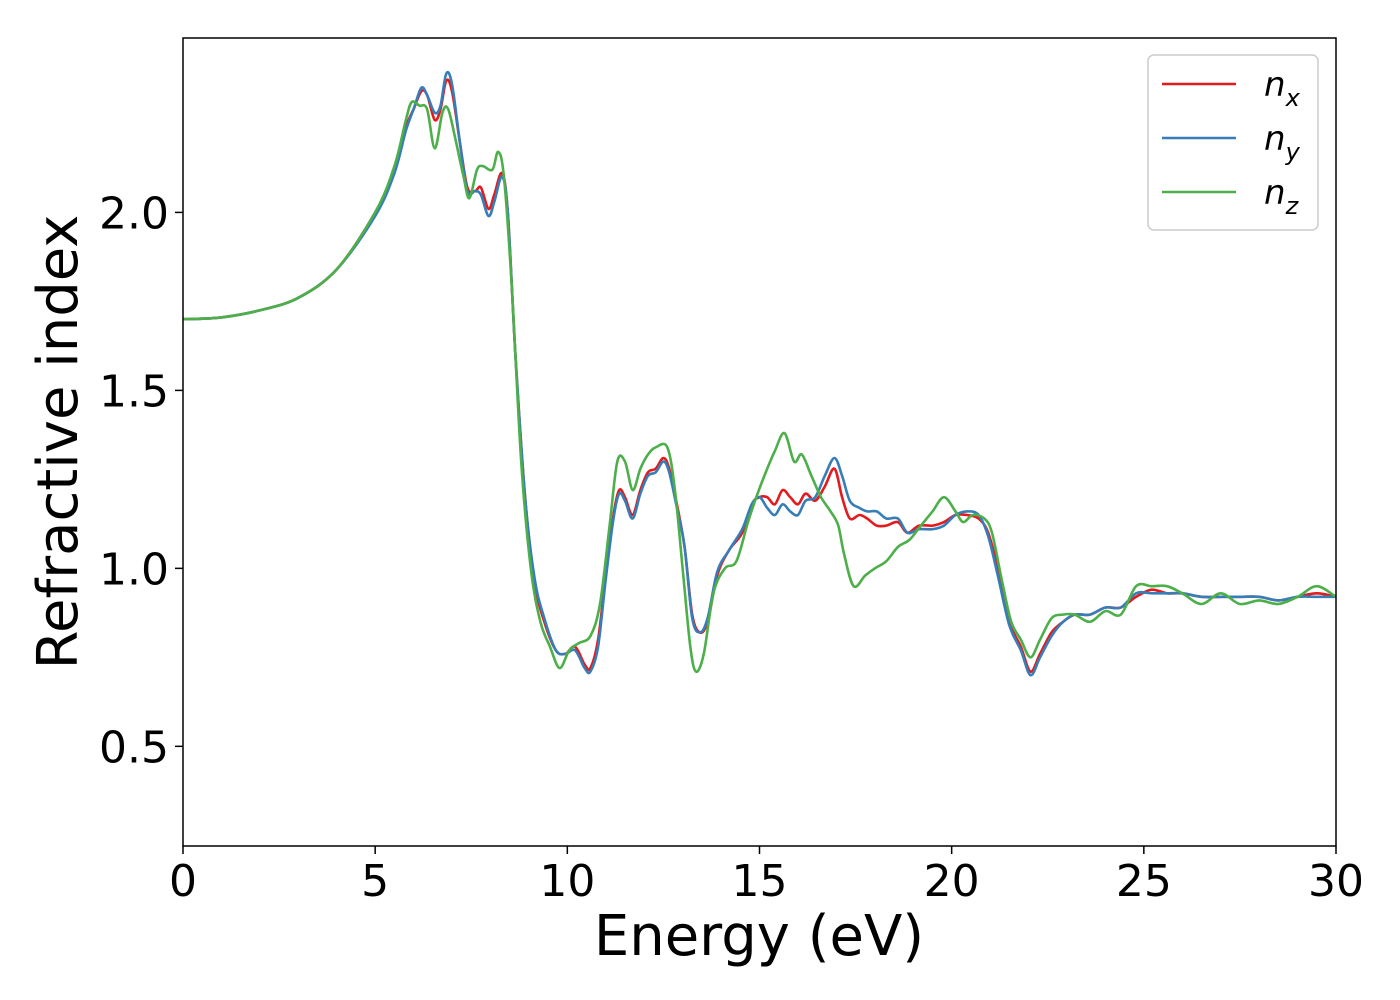 This screenshot has width=1400, height=1000. What do you see at coordinates (183, 881) in the screenshot?
I see `x-tick-label: 0` at bounding box center [183, 881].